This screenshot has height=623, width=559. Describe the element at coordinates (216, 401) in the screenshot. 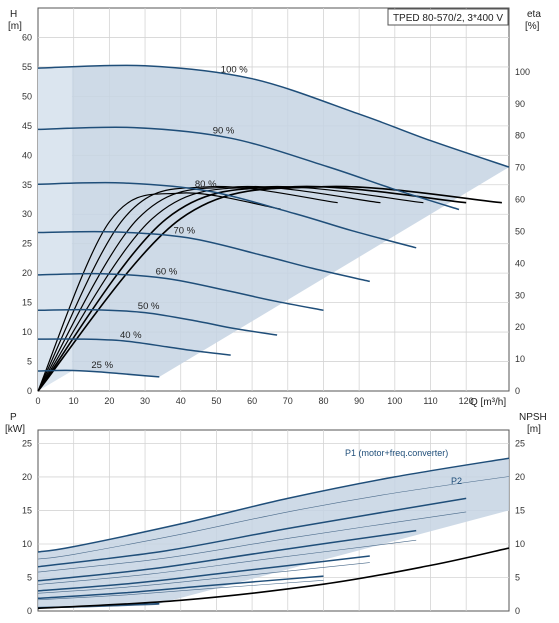

I see `x-tick-label: 50` at that location.